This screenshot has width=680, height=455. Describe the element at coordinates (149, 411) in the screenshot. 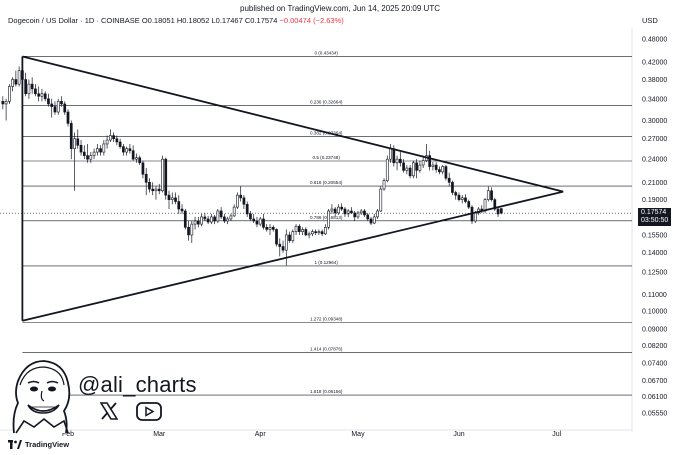

I see `youtube-play-icon` at that location.